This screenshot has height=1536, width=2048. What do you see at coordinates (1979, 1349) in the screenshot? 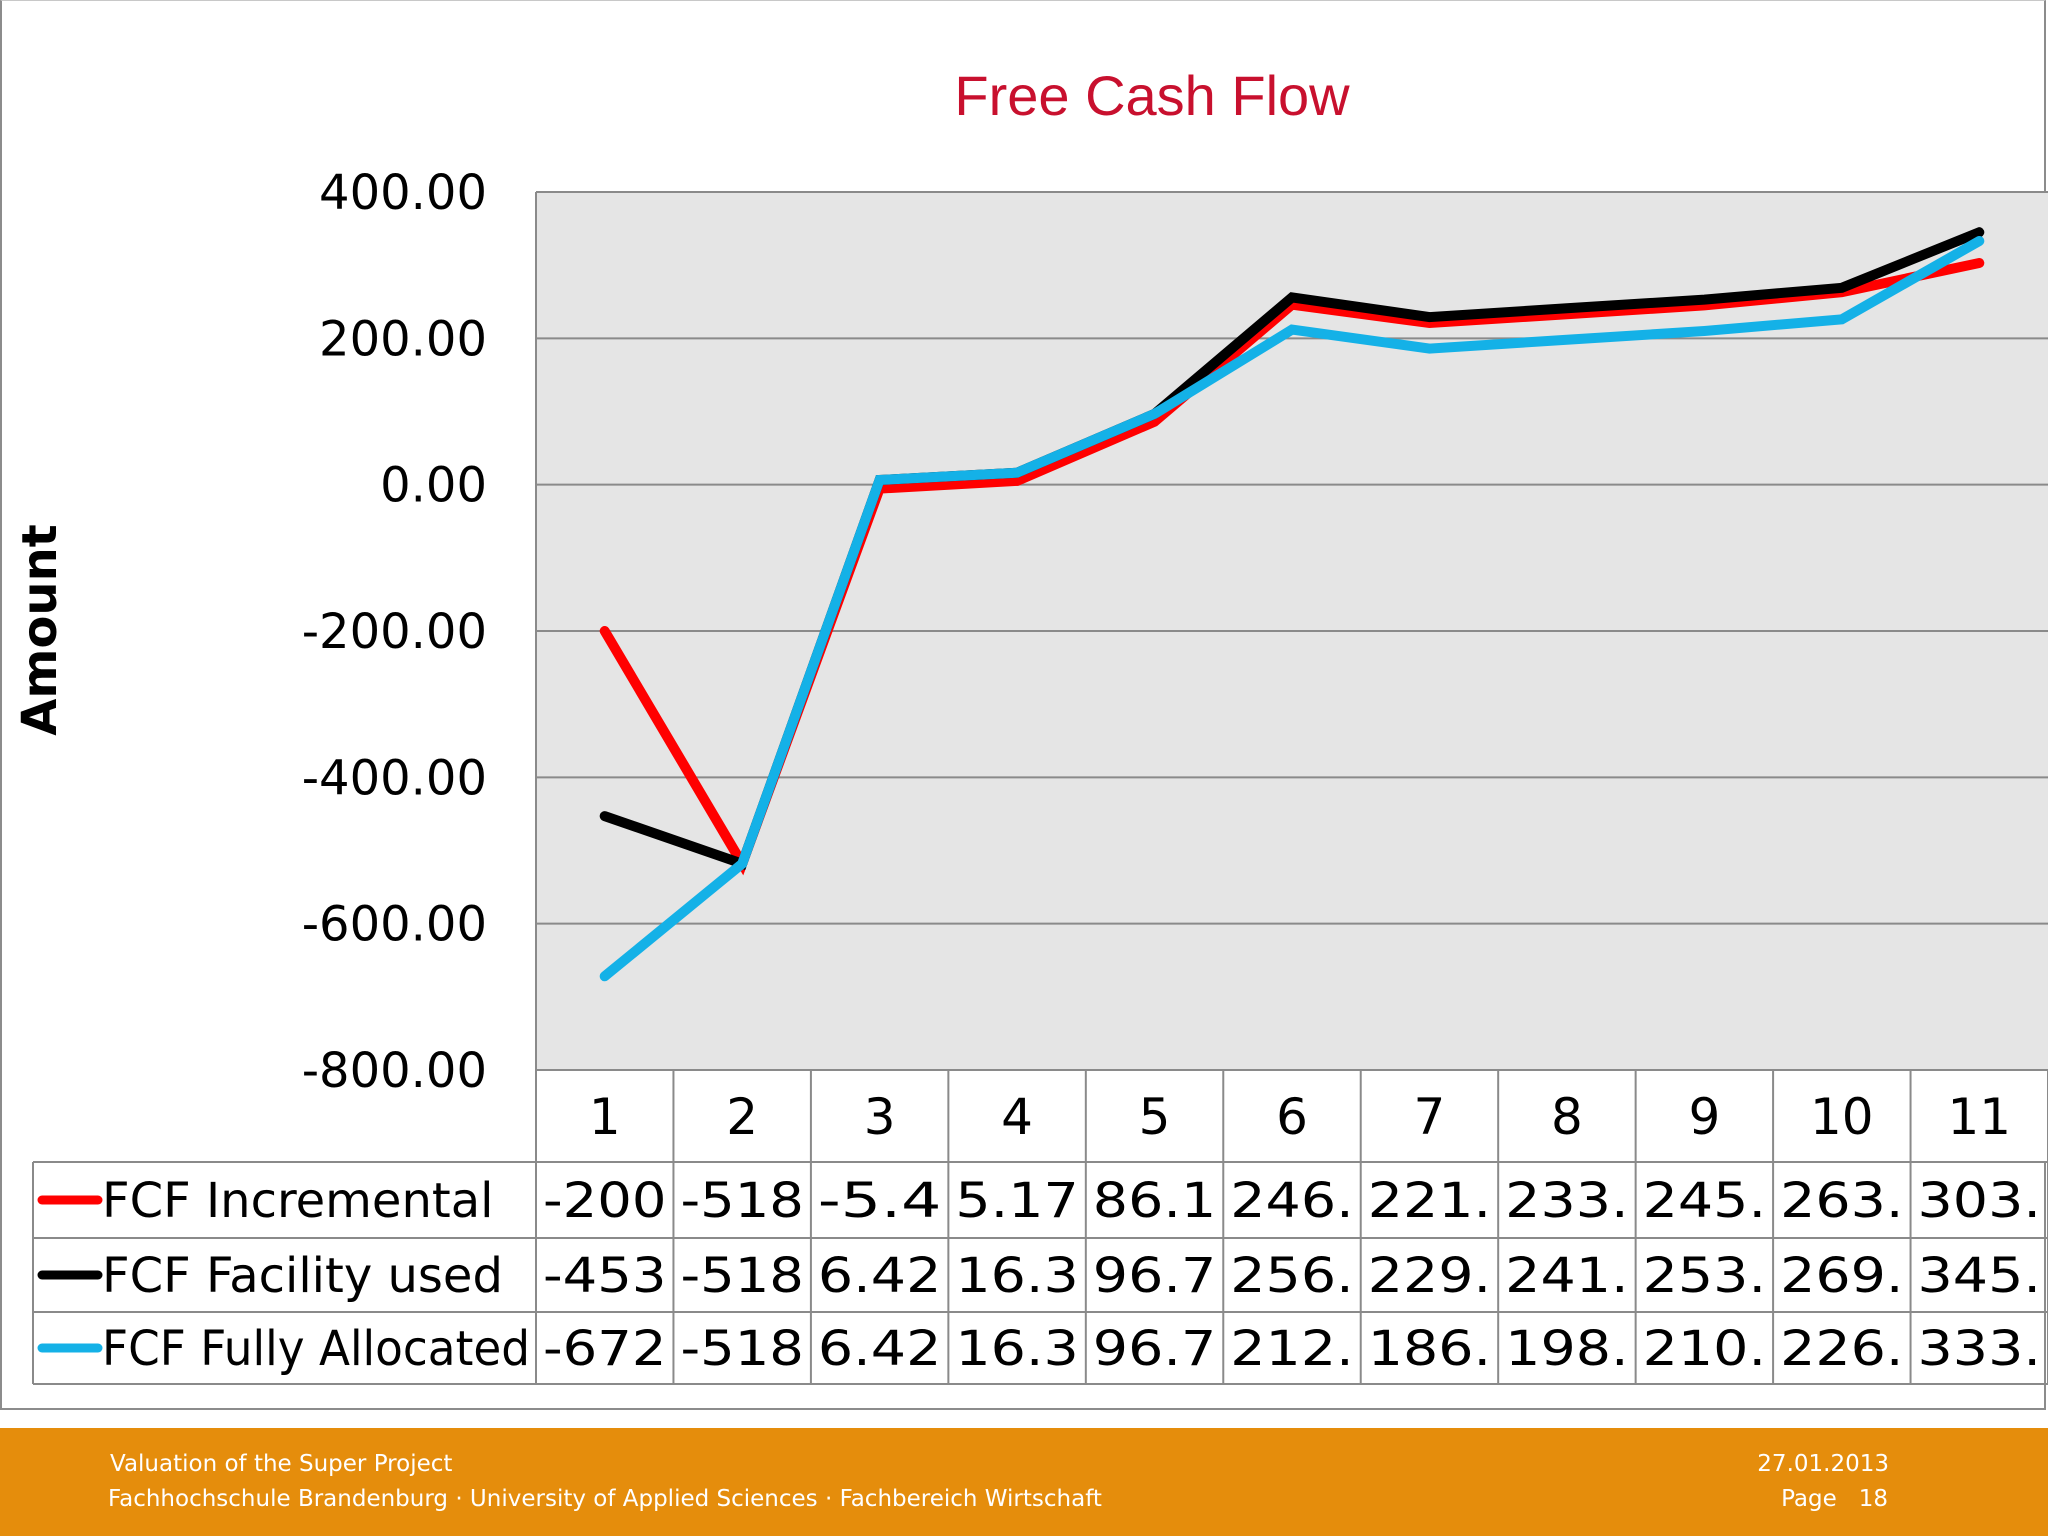
I see `table-cell-value: 333.` at bounding box center [1979, 1349].